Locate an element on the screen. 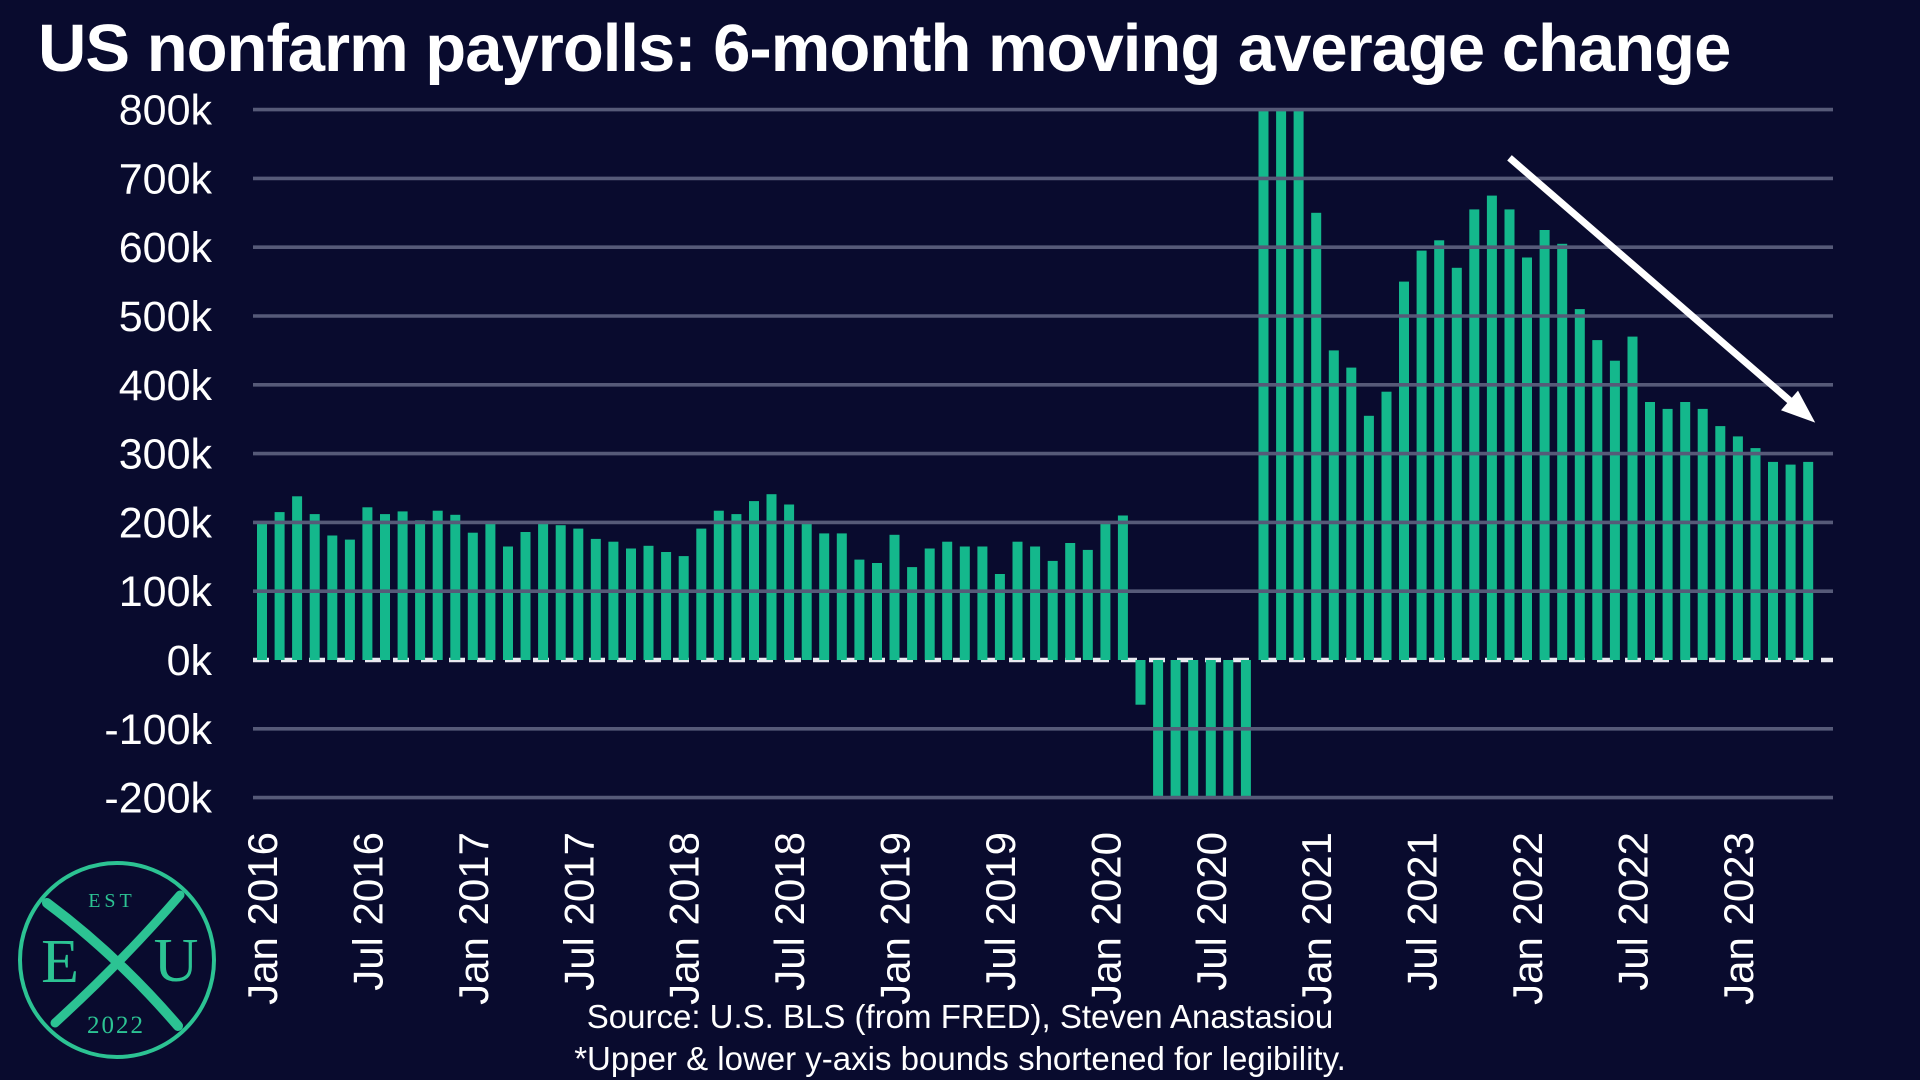 The image size is (1920, 1080). bar-feb-2019 is located at coordinates (912, 613).